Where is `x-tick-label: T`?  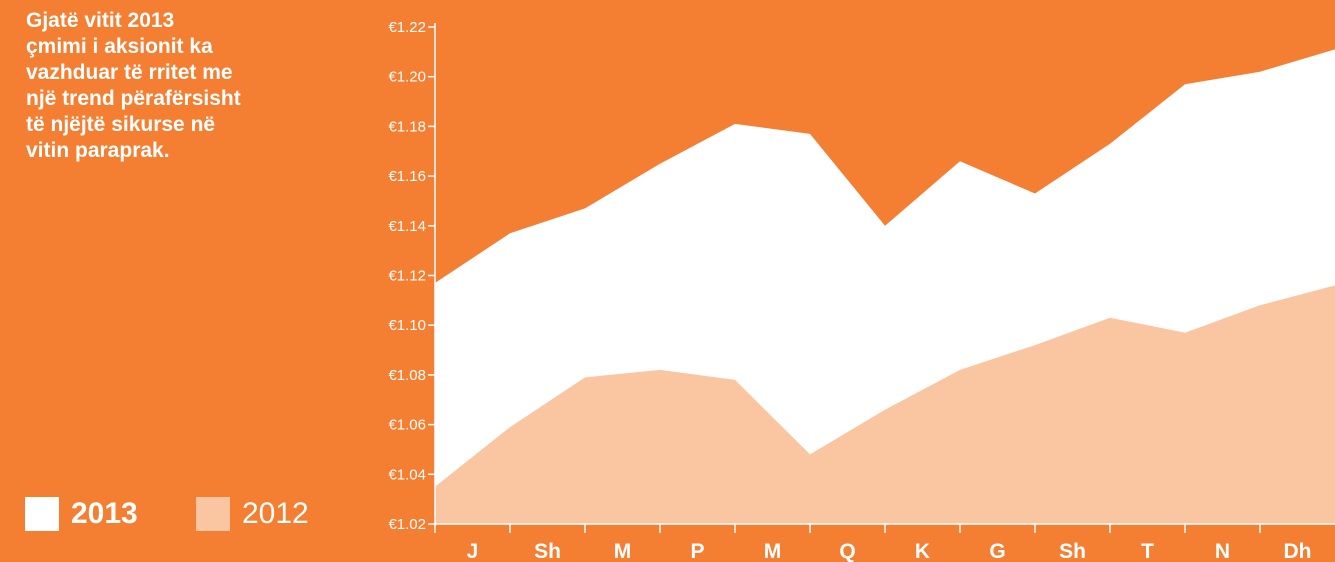 x-tick-label: T is located at coordinates (1147, 551).